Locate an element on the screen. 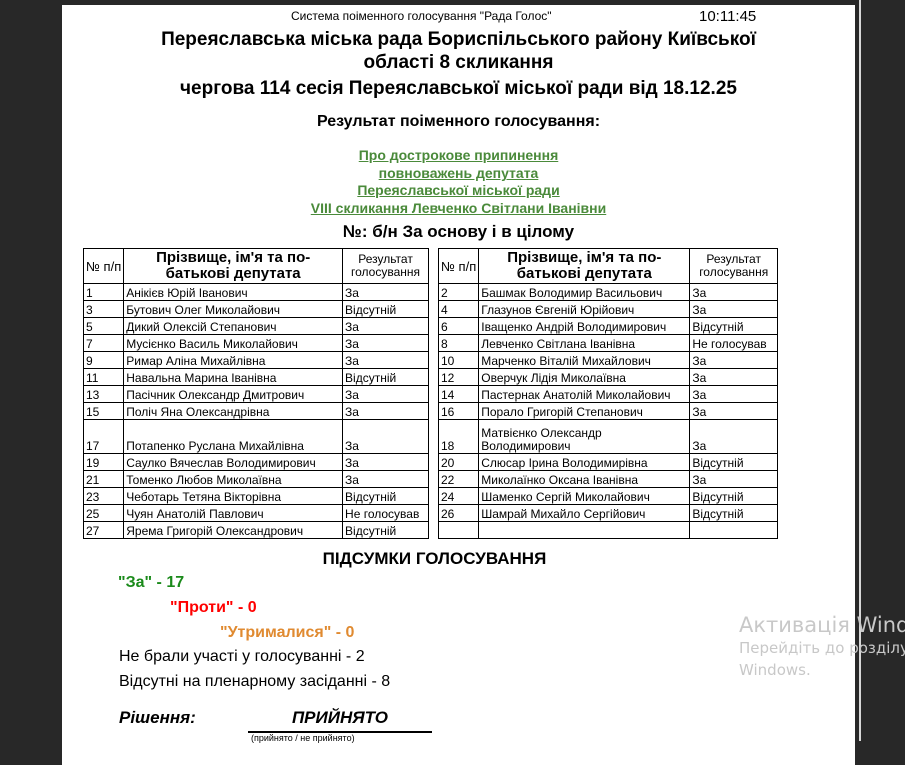 This screenshot has height=765, width=905. deputy-name: Томенко Любов Миколаївна is located at coordinates (233, 479).